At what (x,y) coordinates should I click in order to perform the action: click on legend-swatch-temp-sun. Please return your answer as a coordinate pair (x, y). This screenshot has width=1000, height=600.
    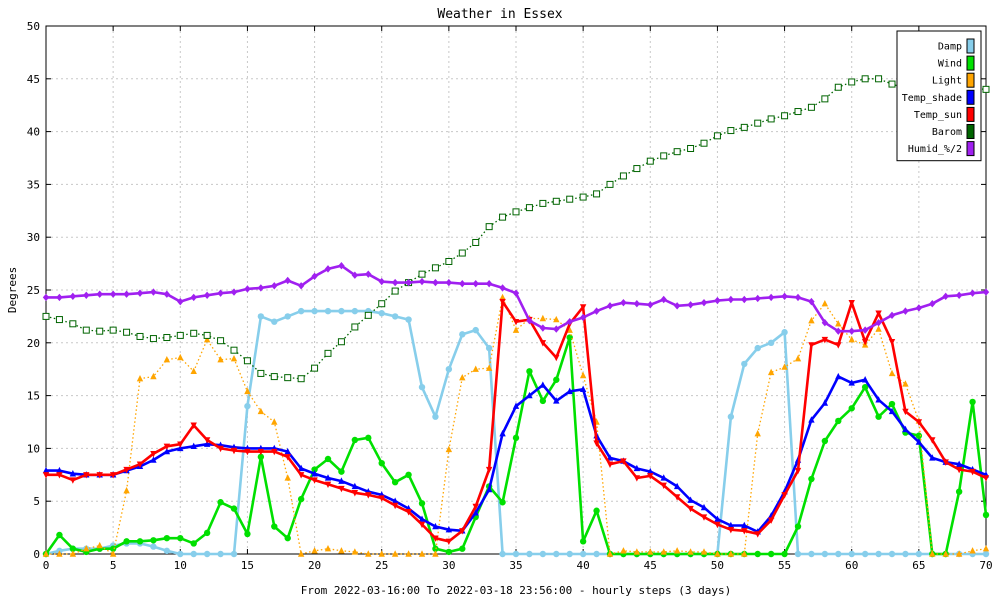
    Looking at the image, I should click on (970, 114).